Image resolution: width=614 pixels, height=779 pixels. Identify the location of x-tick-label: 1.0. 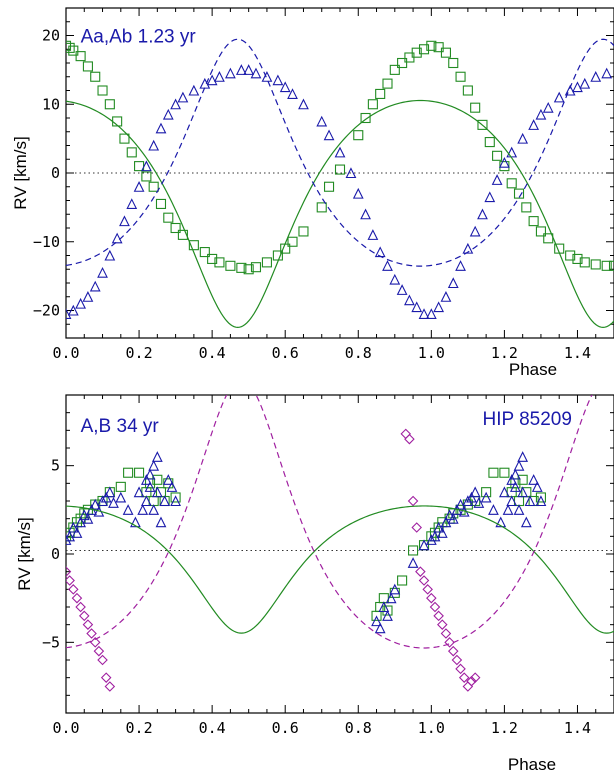
(431, 728).